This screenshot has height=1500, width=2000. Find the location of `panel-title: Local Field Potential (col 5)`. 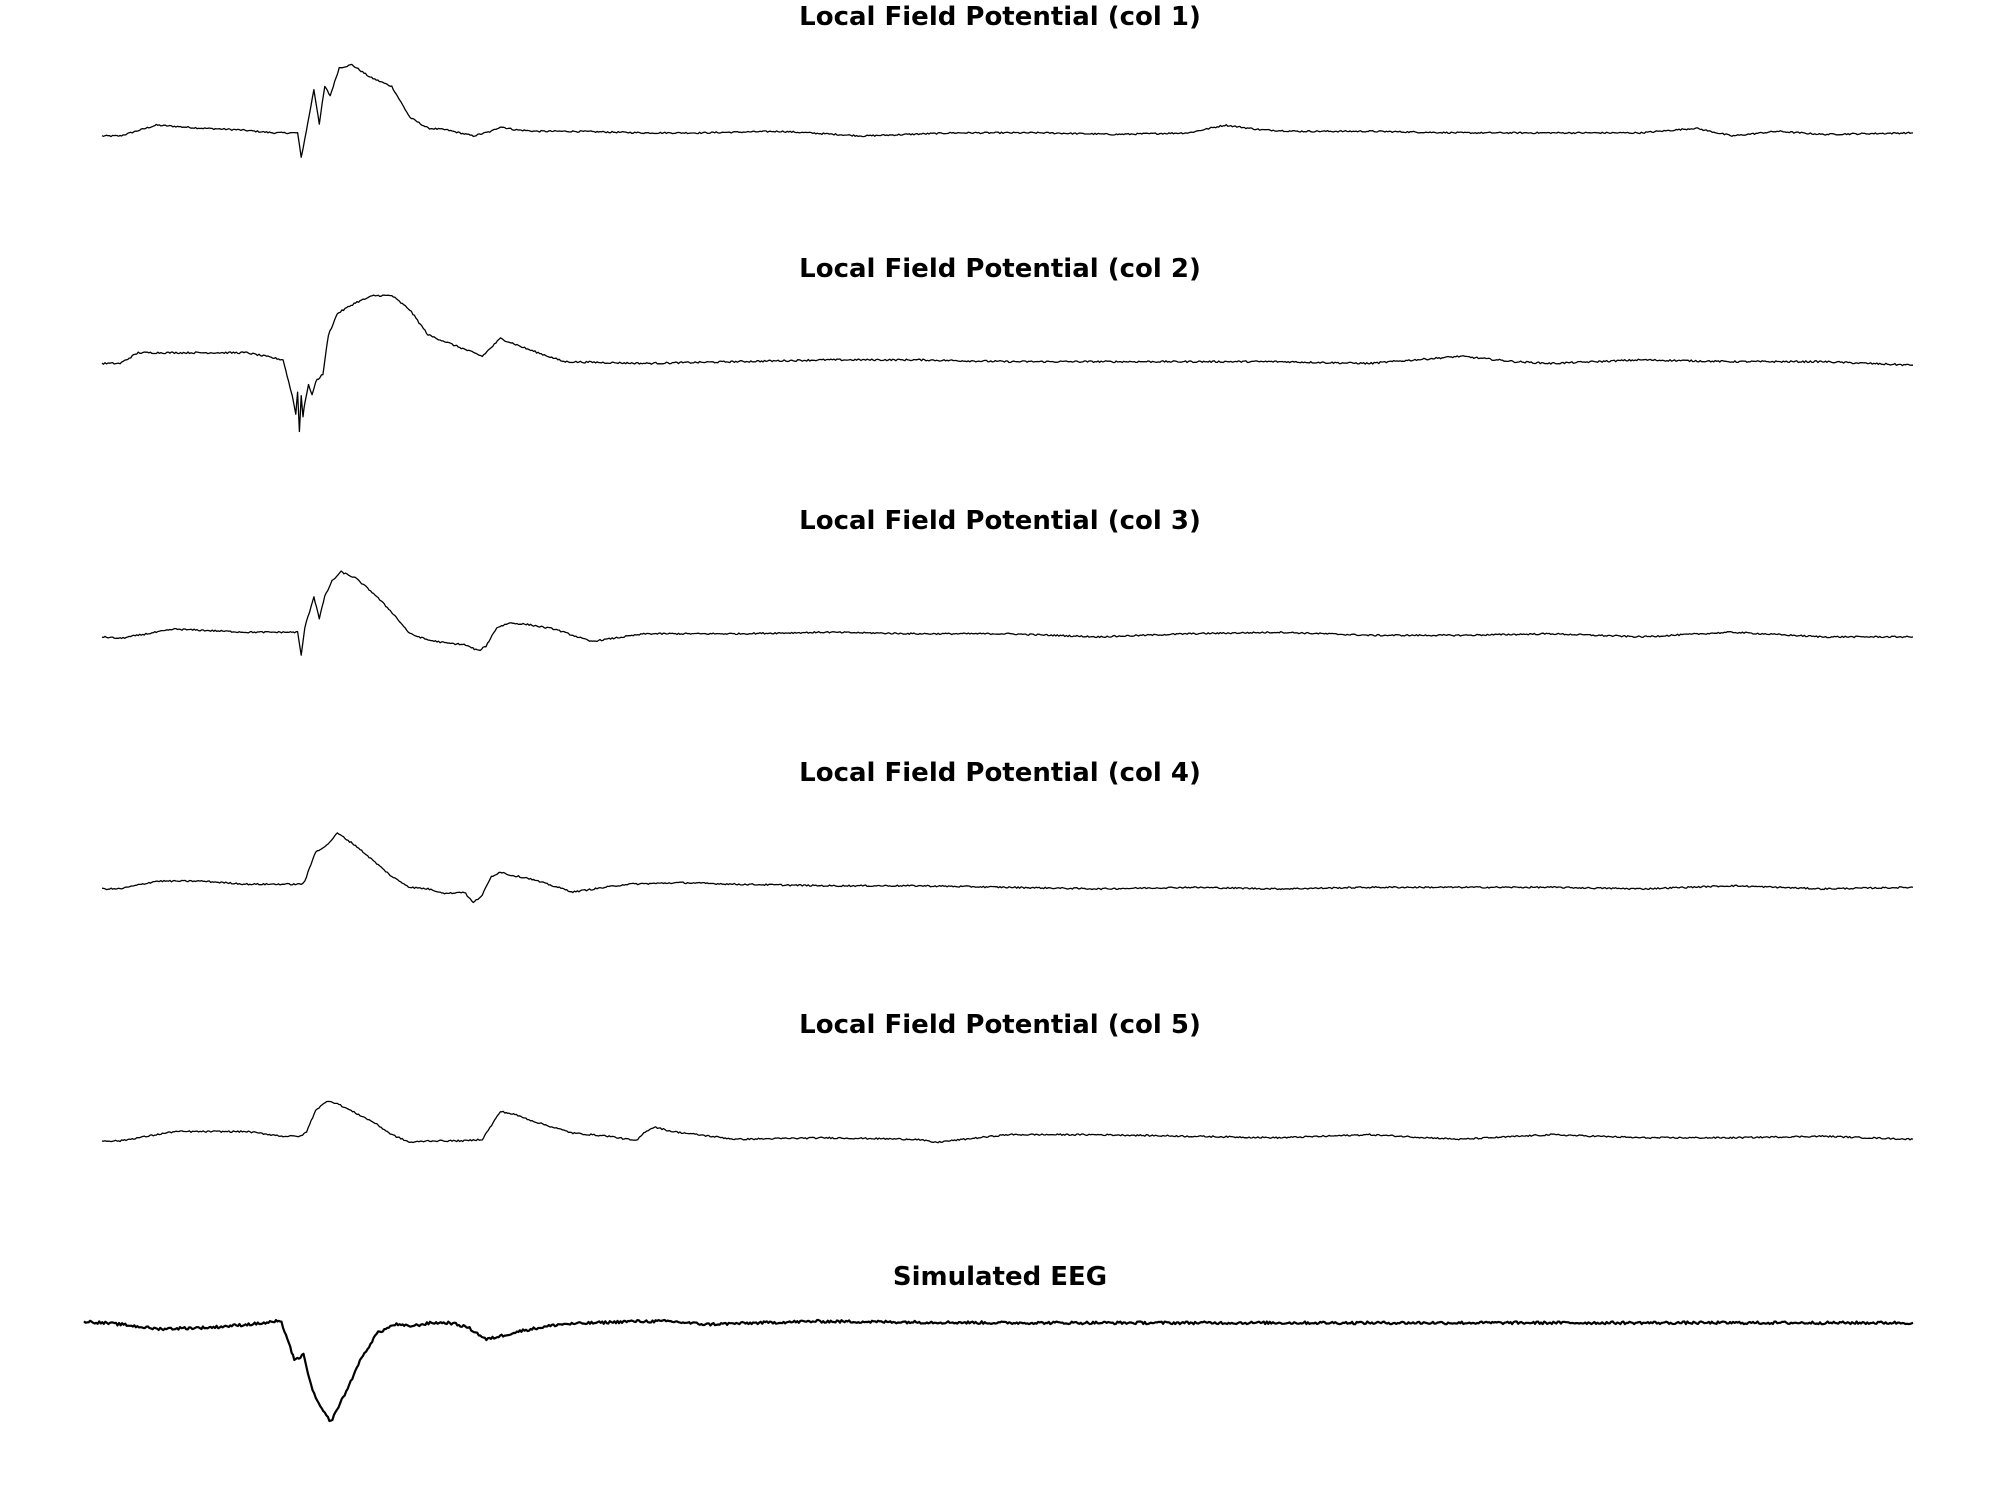

panel-title: Local Field Potential (col 5) is located at coordinates (1000, 1025).